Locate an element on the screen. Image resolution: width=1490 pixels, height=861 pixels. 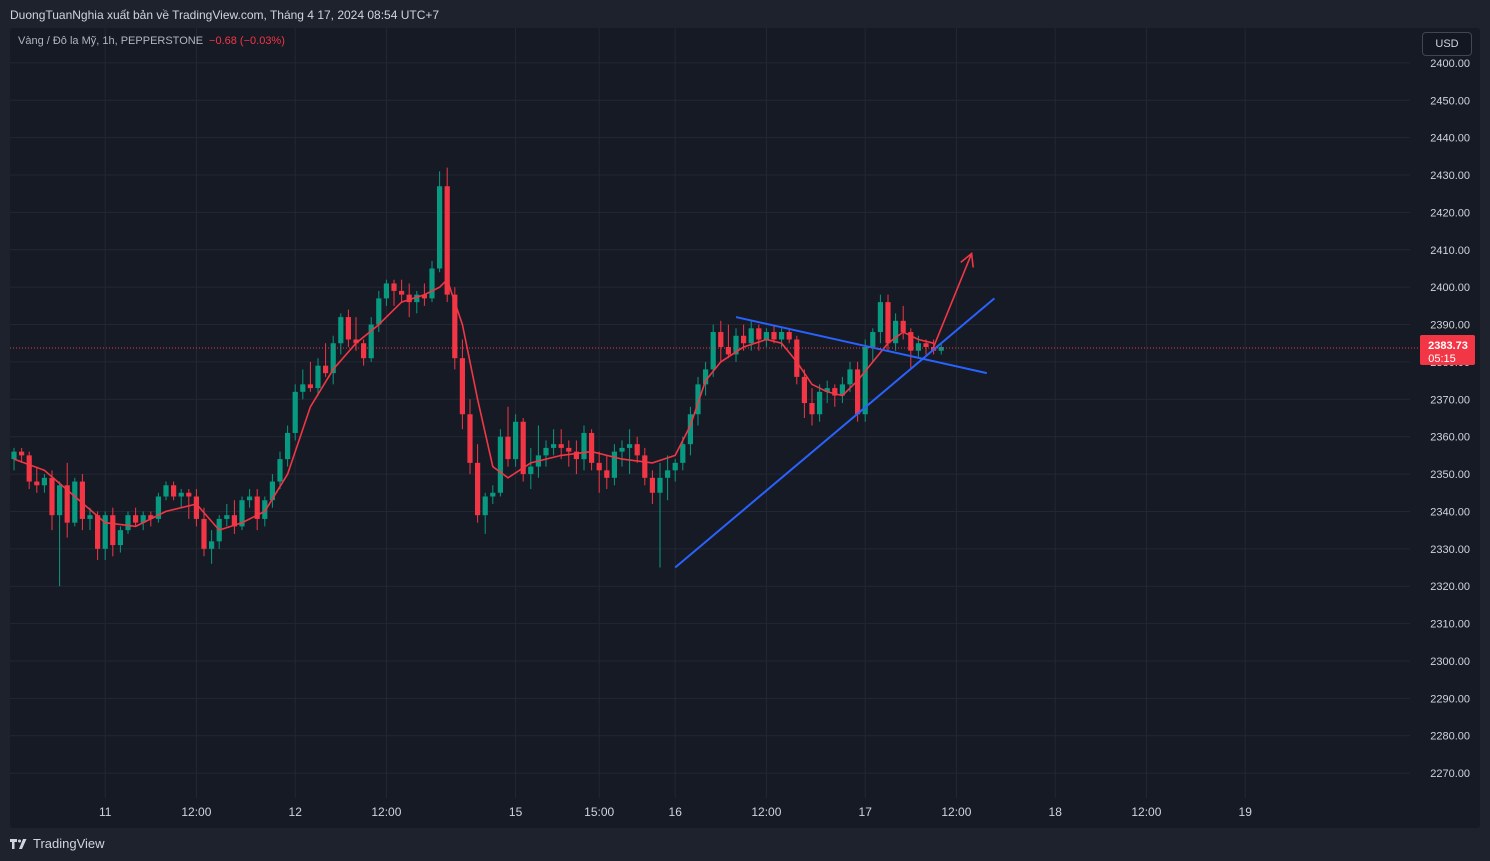
price-tick-label: 2310.00 is located at coordinates (1450, 625).